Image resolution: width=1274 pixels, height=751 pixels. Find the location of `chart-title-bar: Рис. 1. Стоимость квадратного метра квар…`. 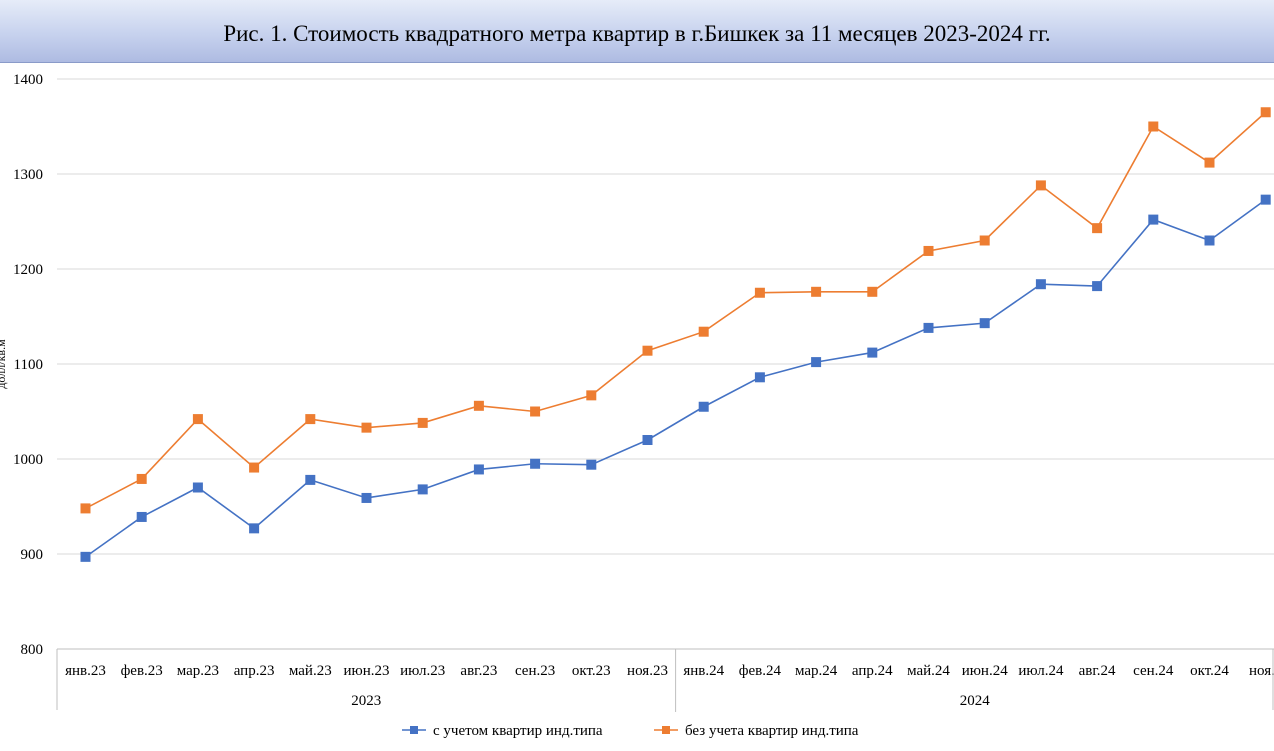

chart-title-bar: Рис. 1. Стоимость квадратного метра квар… is located at coordinates (637, 31).